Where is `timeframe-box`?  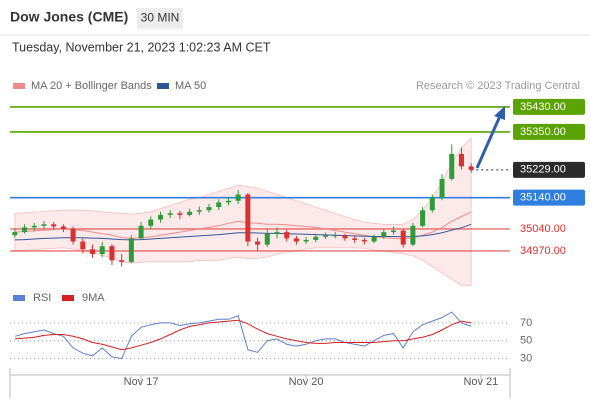
timeframe-box is located at coordinates (160, 18).